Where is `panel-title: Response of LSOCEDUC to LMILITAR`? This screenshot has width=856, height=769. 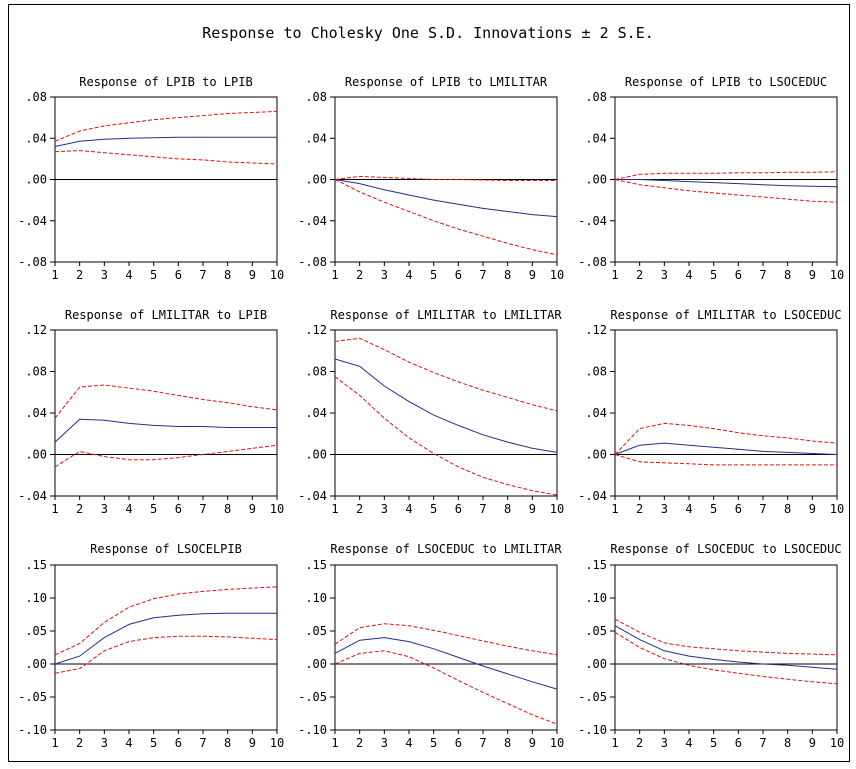
panel-title: Response of LSOCEDUC to LMILITAR is located at coordinates (446, 549).